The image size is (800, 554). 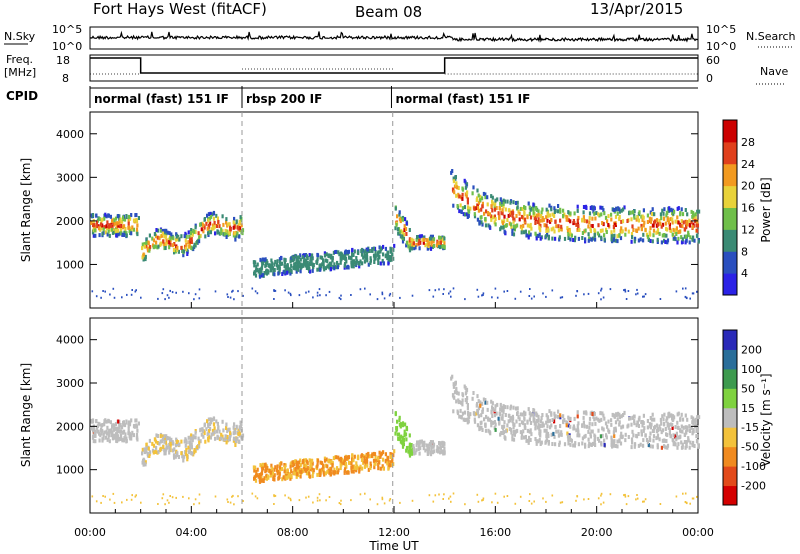 What do you see at coordinates (730, 153) in the screenshot?
I see `colorbar-swatch` at bounding box center [730, 153].